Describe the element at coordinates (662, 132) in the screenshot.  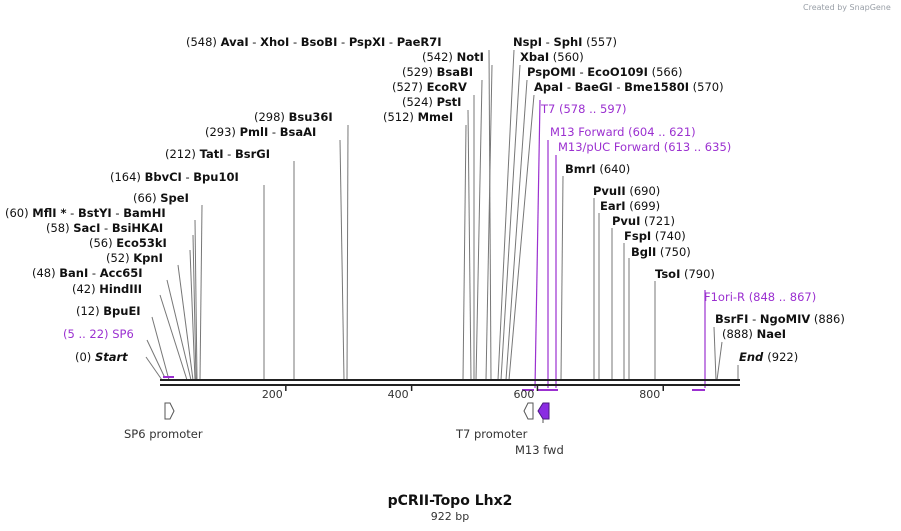
I see `primer-range: (604 .. 621)` at that location.